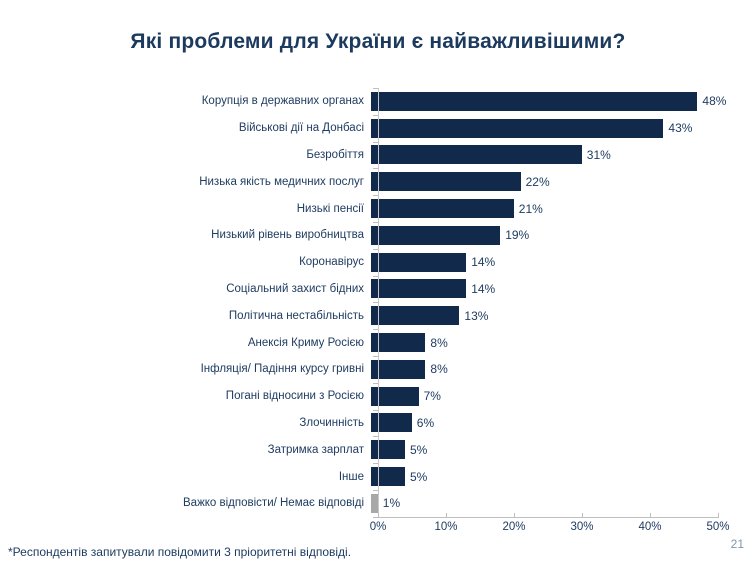  Describe the element at coordinates (714, 101) in the screenshot. I see `value-label: 48%` at that location.